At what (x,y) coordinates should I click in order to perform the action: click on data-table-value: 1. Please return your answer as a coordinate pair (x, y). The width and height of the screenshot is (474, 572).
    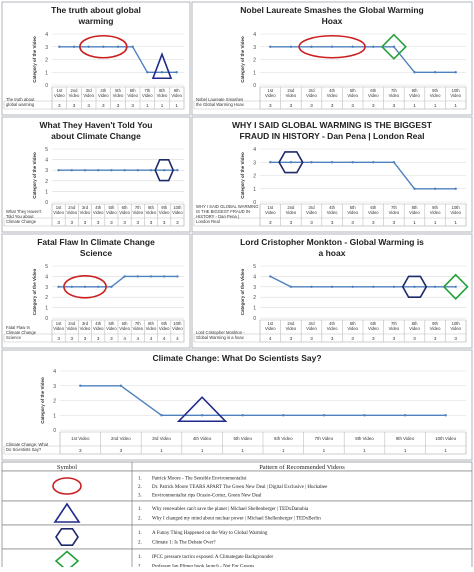
    Looking at the image, I should click on (405, 450).